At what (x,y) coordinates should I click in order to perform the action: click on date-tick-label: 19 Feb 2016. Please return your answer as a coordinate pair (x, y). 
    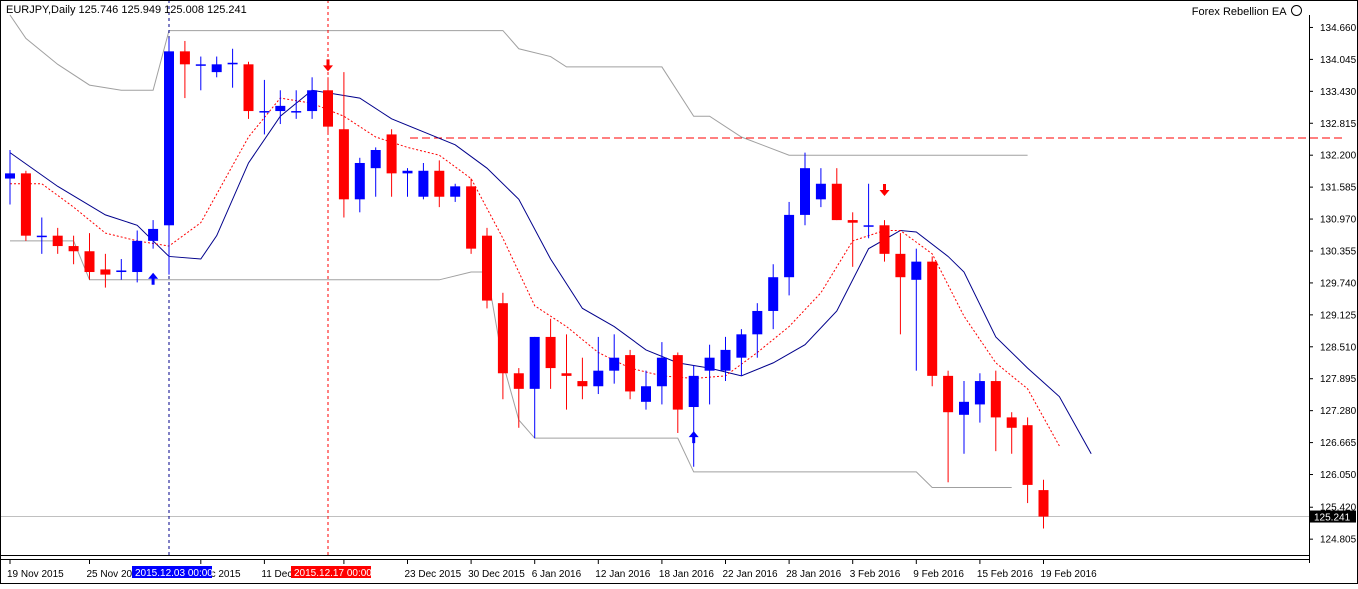
    Looking at the image, I should click on (1069, 574).